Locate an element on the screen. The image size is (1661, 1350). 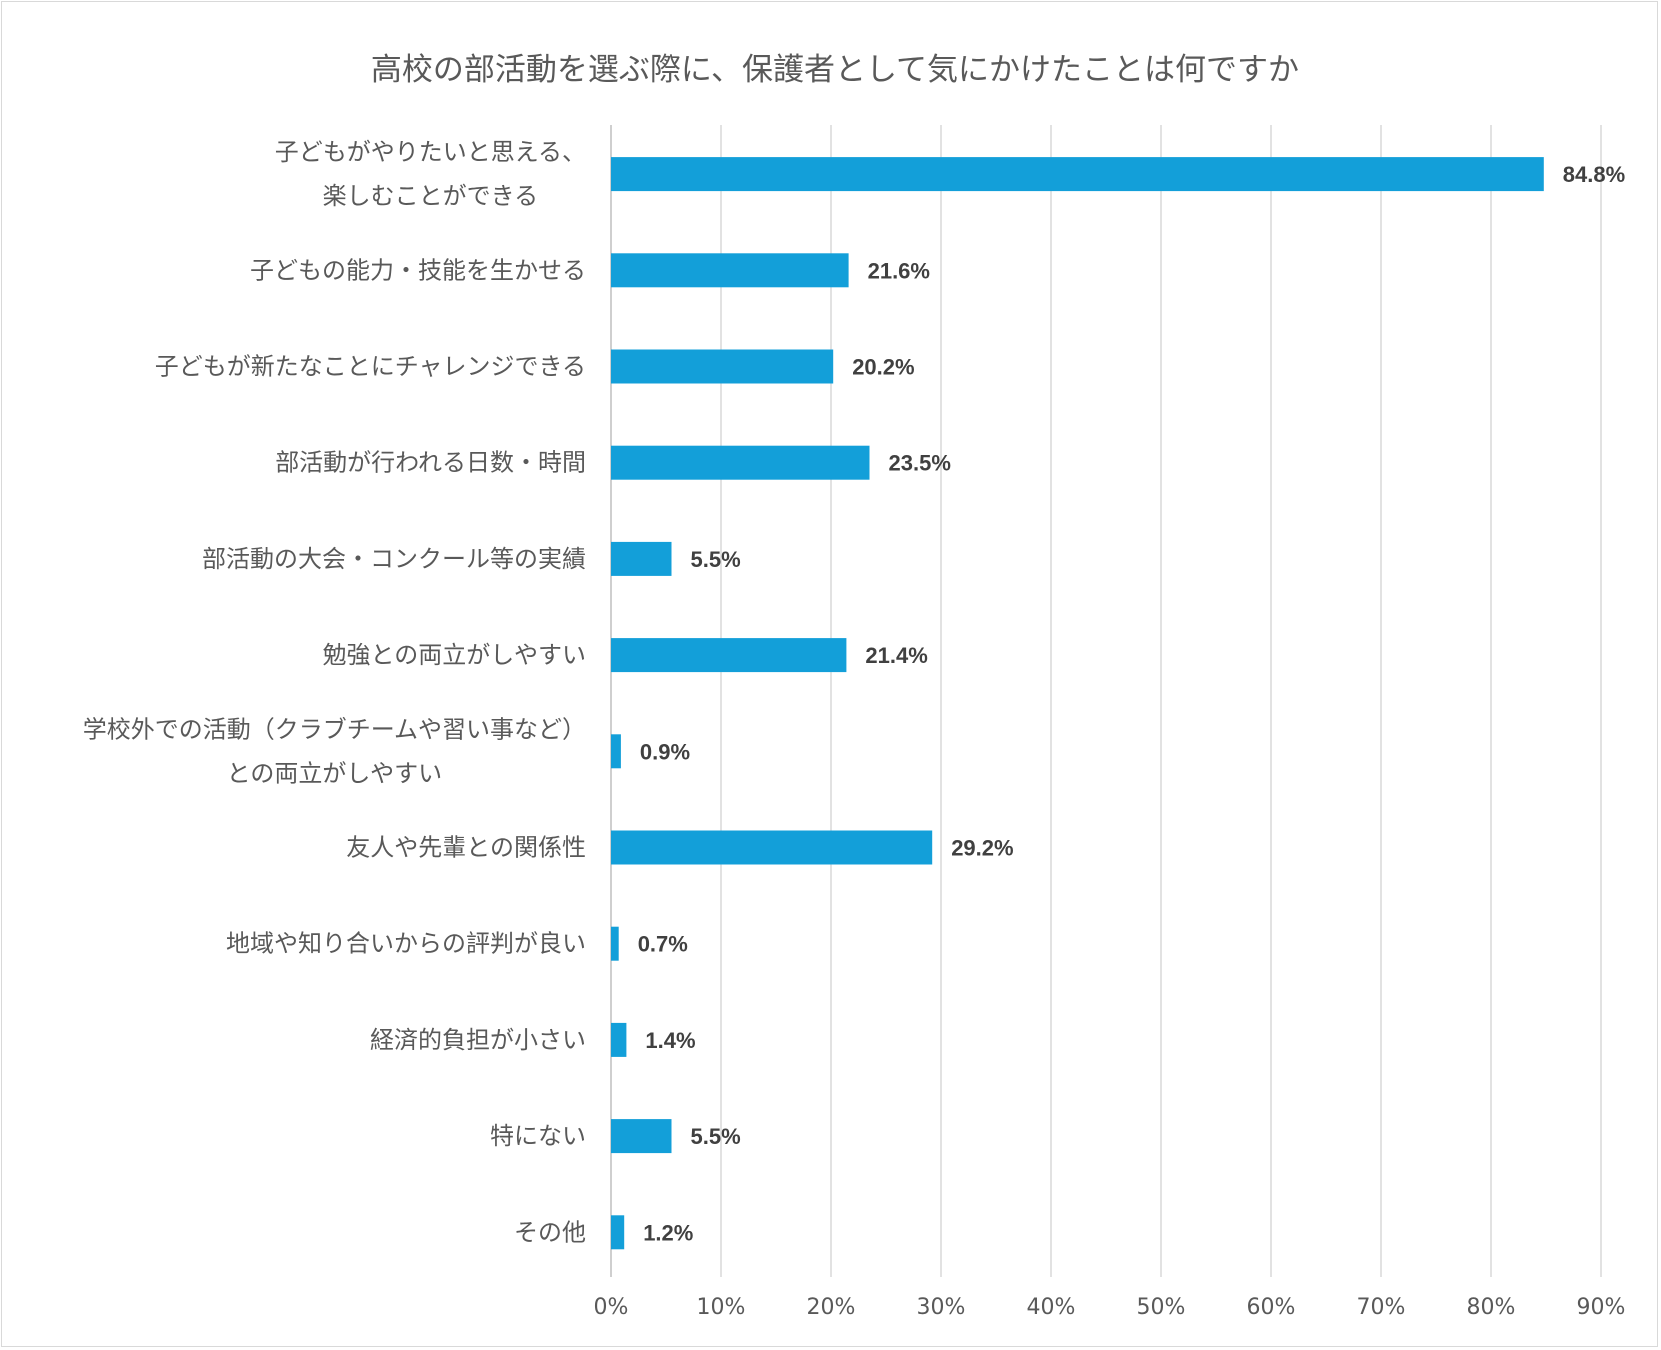
x-tick-label: 70% is located at coordinates (1381, 1307).